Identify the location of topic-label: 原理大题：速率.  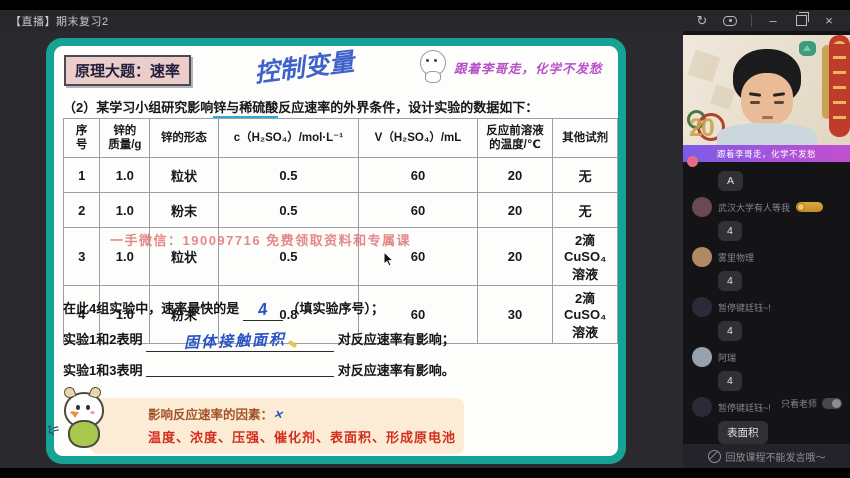
(128, 70).